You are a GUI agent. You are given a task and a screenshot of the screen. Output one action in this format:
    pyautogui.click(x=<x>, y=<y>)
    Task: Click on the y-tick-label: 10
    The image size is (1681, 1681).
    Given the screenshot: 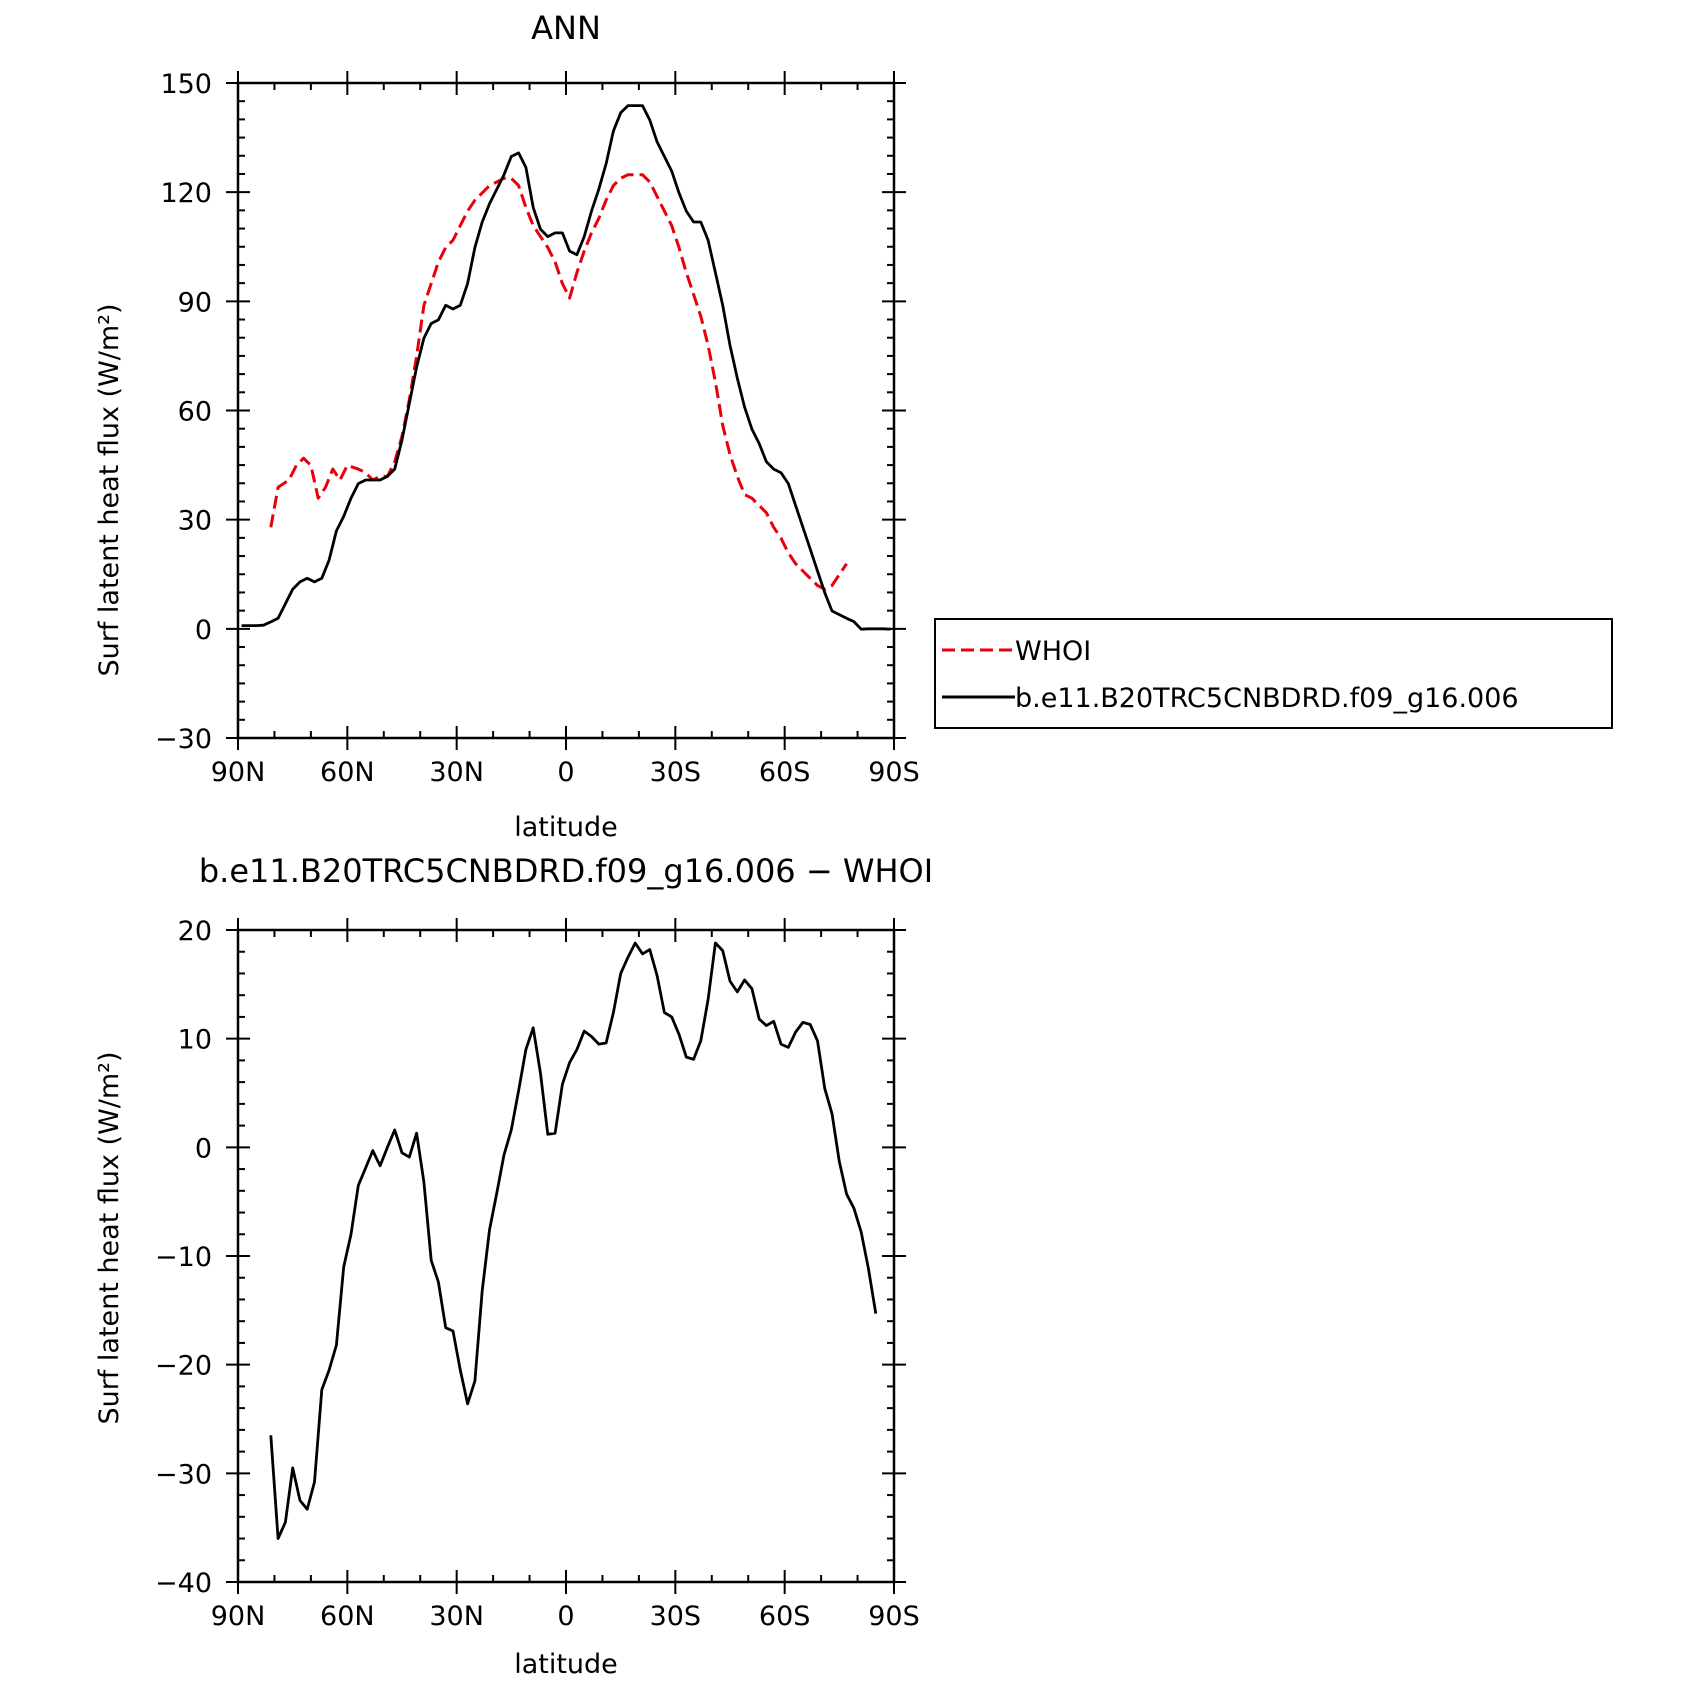 What is the action you would take?
    pyautogui.click(x=195, y=1040)
    